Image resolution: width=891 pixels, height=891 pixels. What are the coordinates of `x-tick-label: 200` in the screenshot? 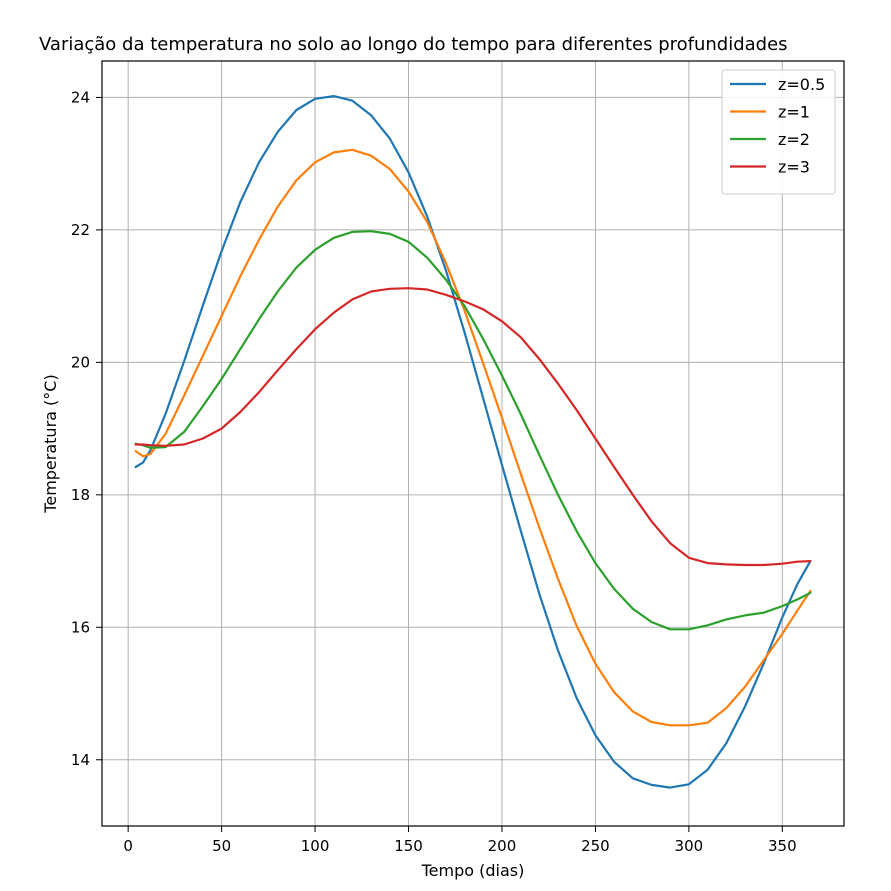 It's located at (502, 846).